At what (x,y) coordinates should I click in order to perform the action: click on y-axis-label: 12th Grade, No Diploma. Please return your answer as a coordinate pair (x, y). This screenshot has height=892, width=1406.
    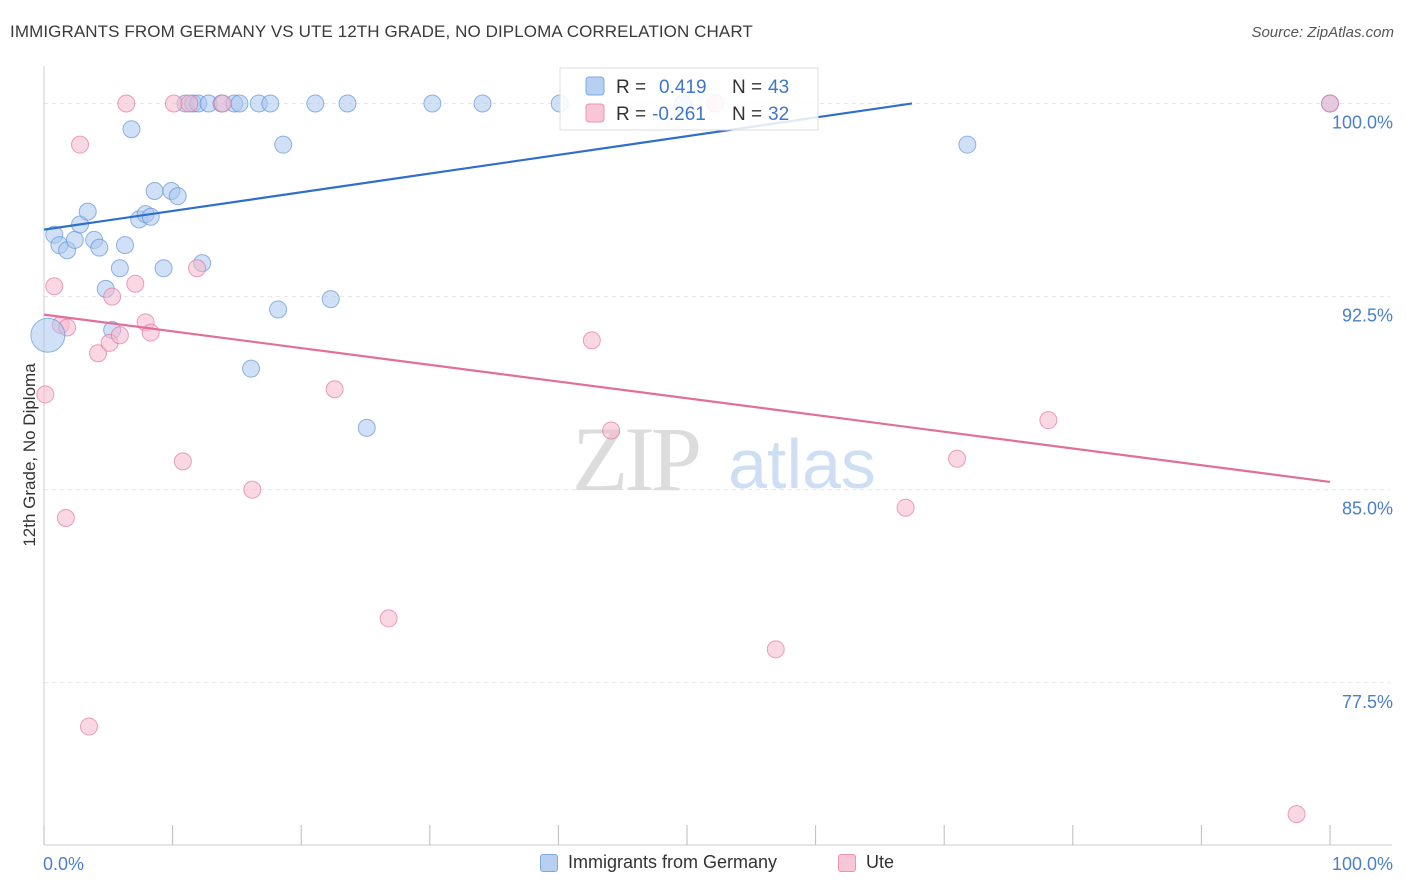
    Looking at the image, I should click on (29, 455).